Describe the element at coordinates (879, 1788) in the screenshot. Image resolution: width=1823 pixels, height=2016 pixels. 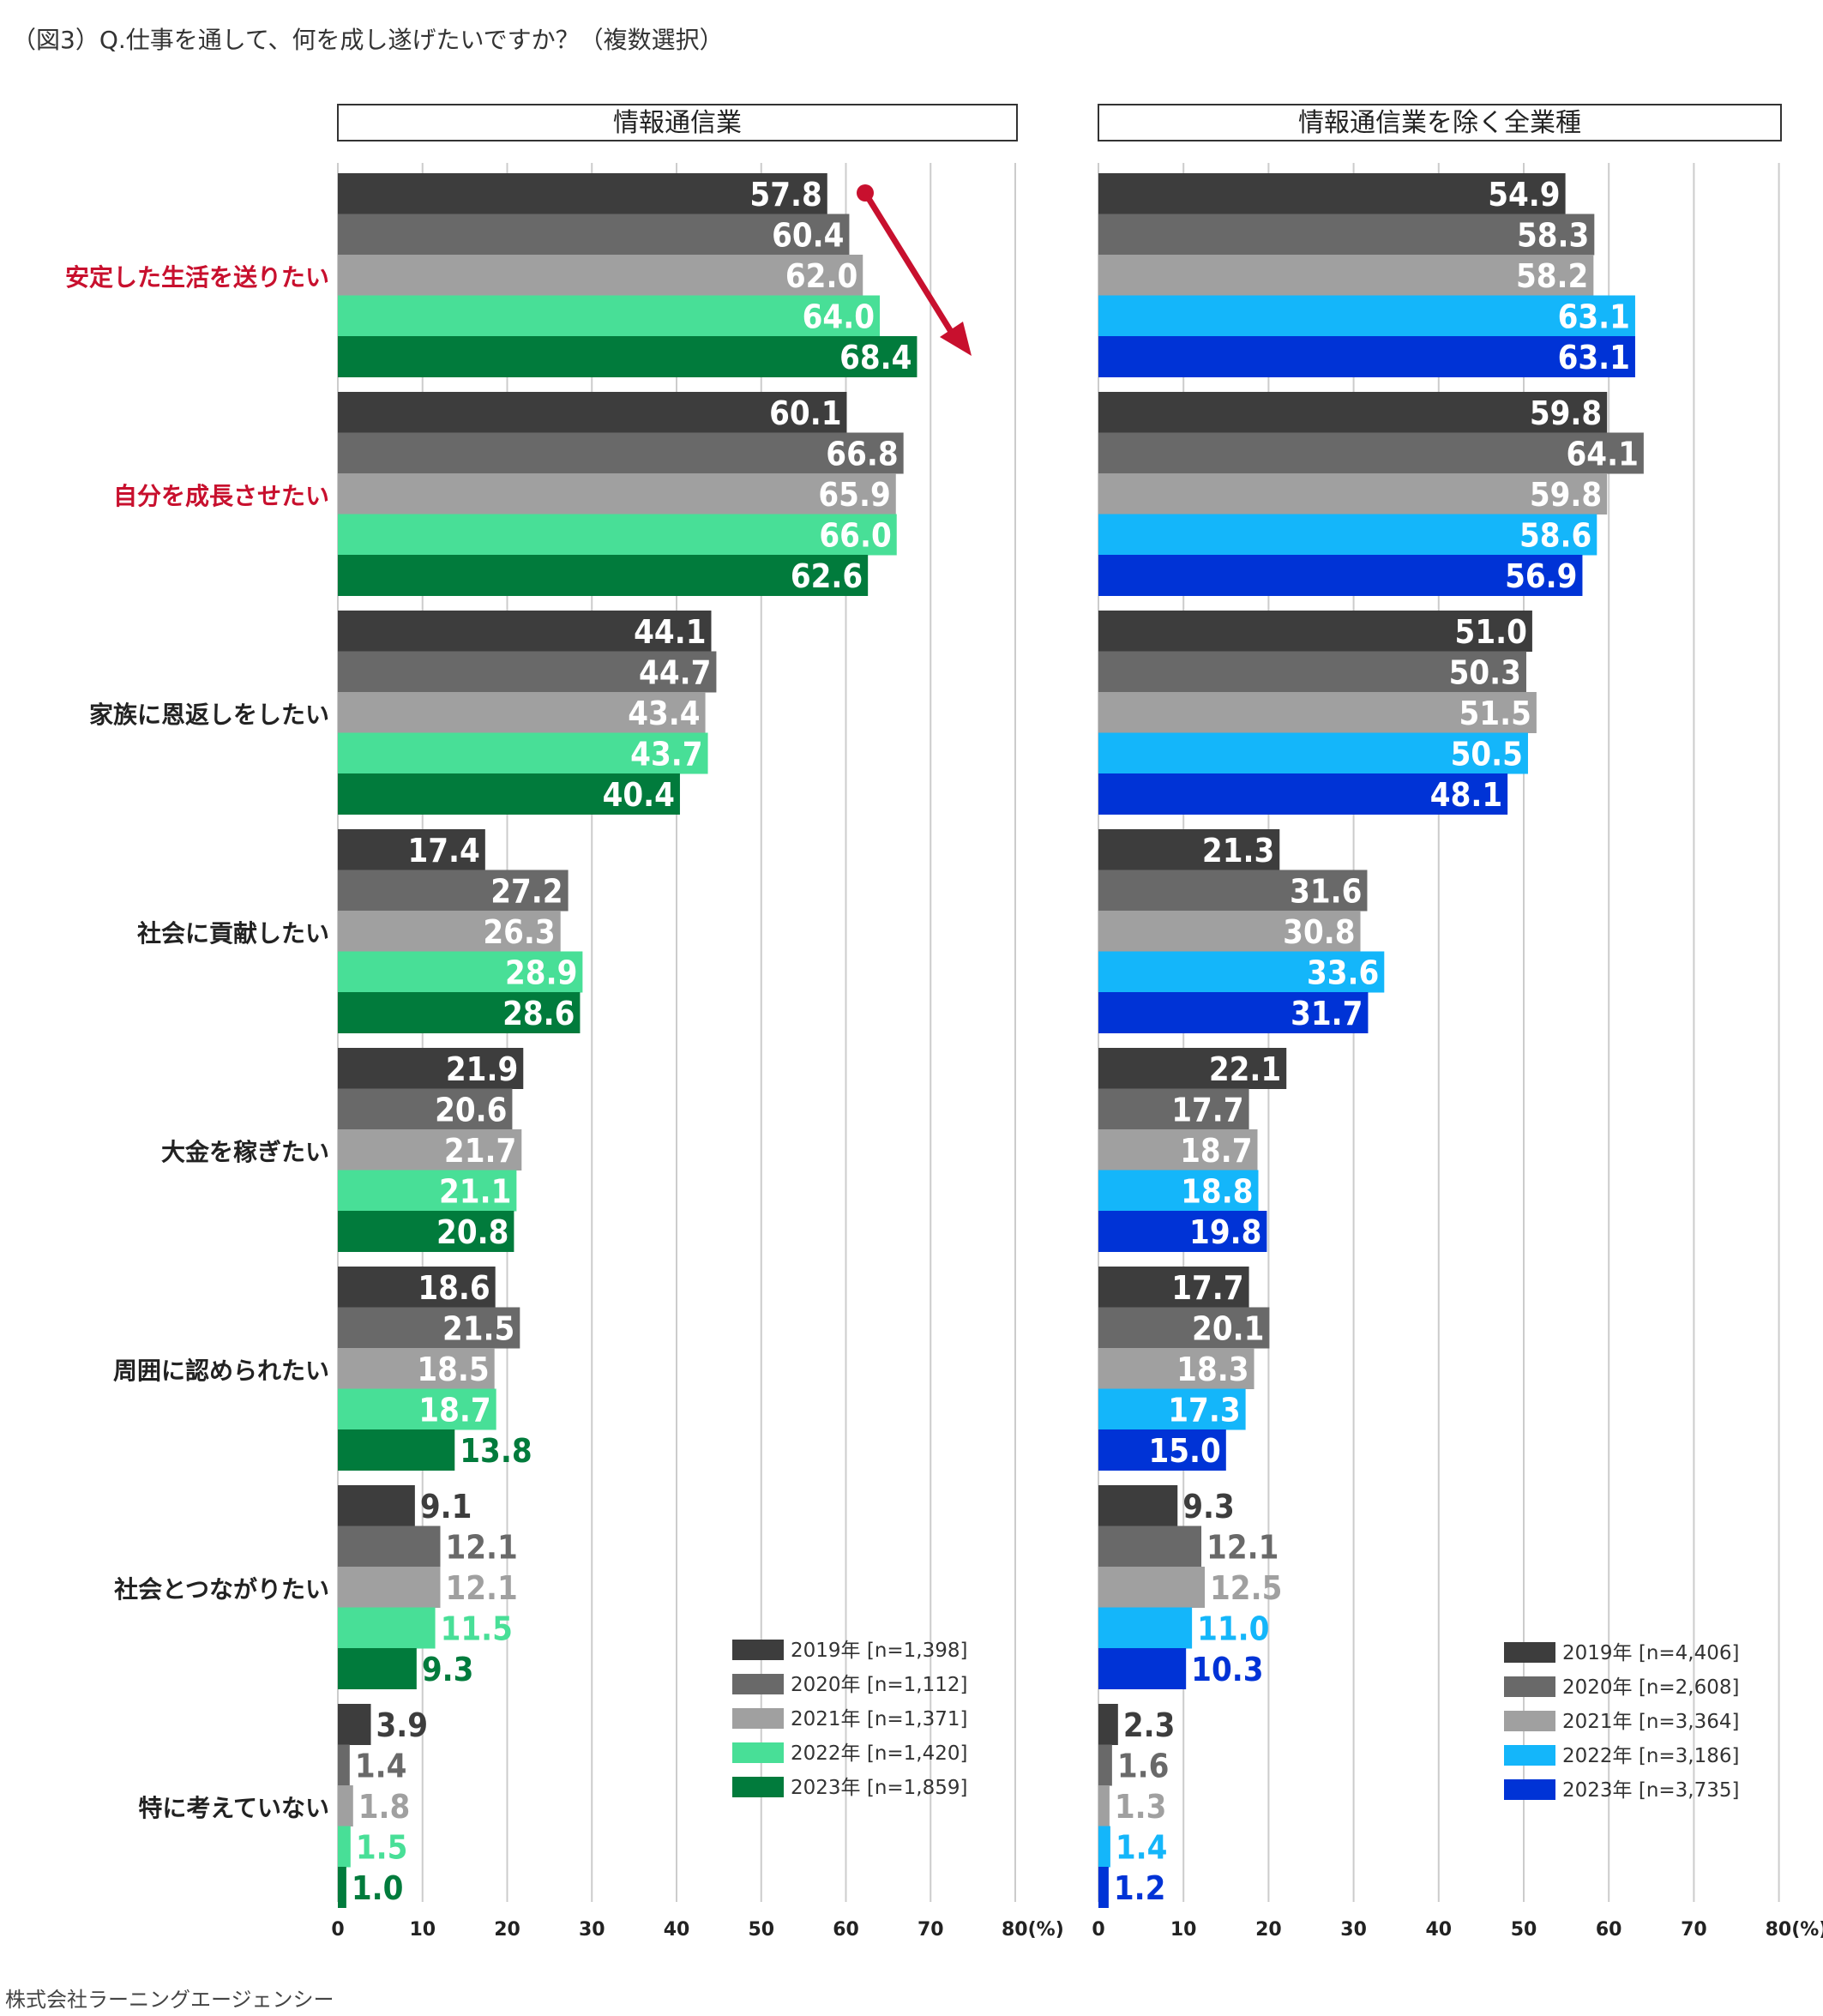
I see `legend-label: 2023年 [n=1,859]` at that location.